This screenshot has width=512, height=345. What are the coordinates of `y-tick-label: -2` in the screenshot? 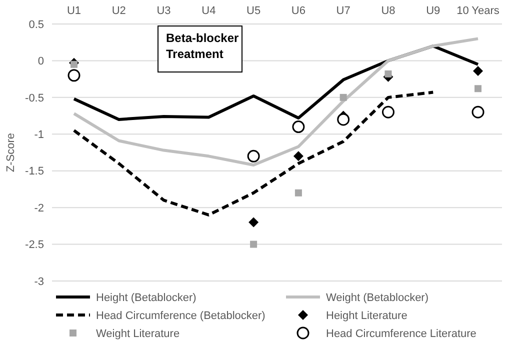 It's located at (39, 208).